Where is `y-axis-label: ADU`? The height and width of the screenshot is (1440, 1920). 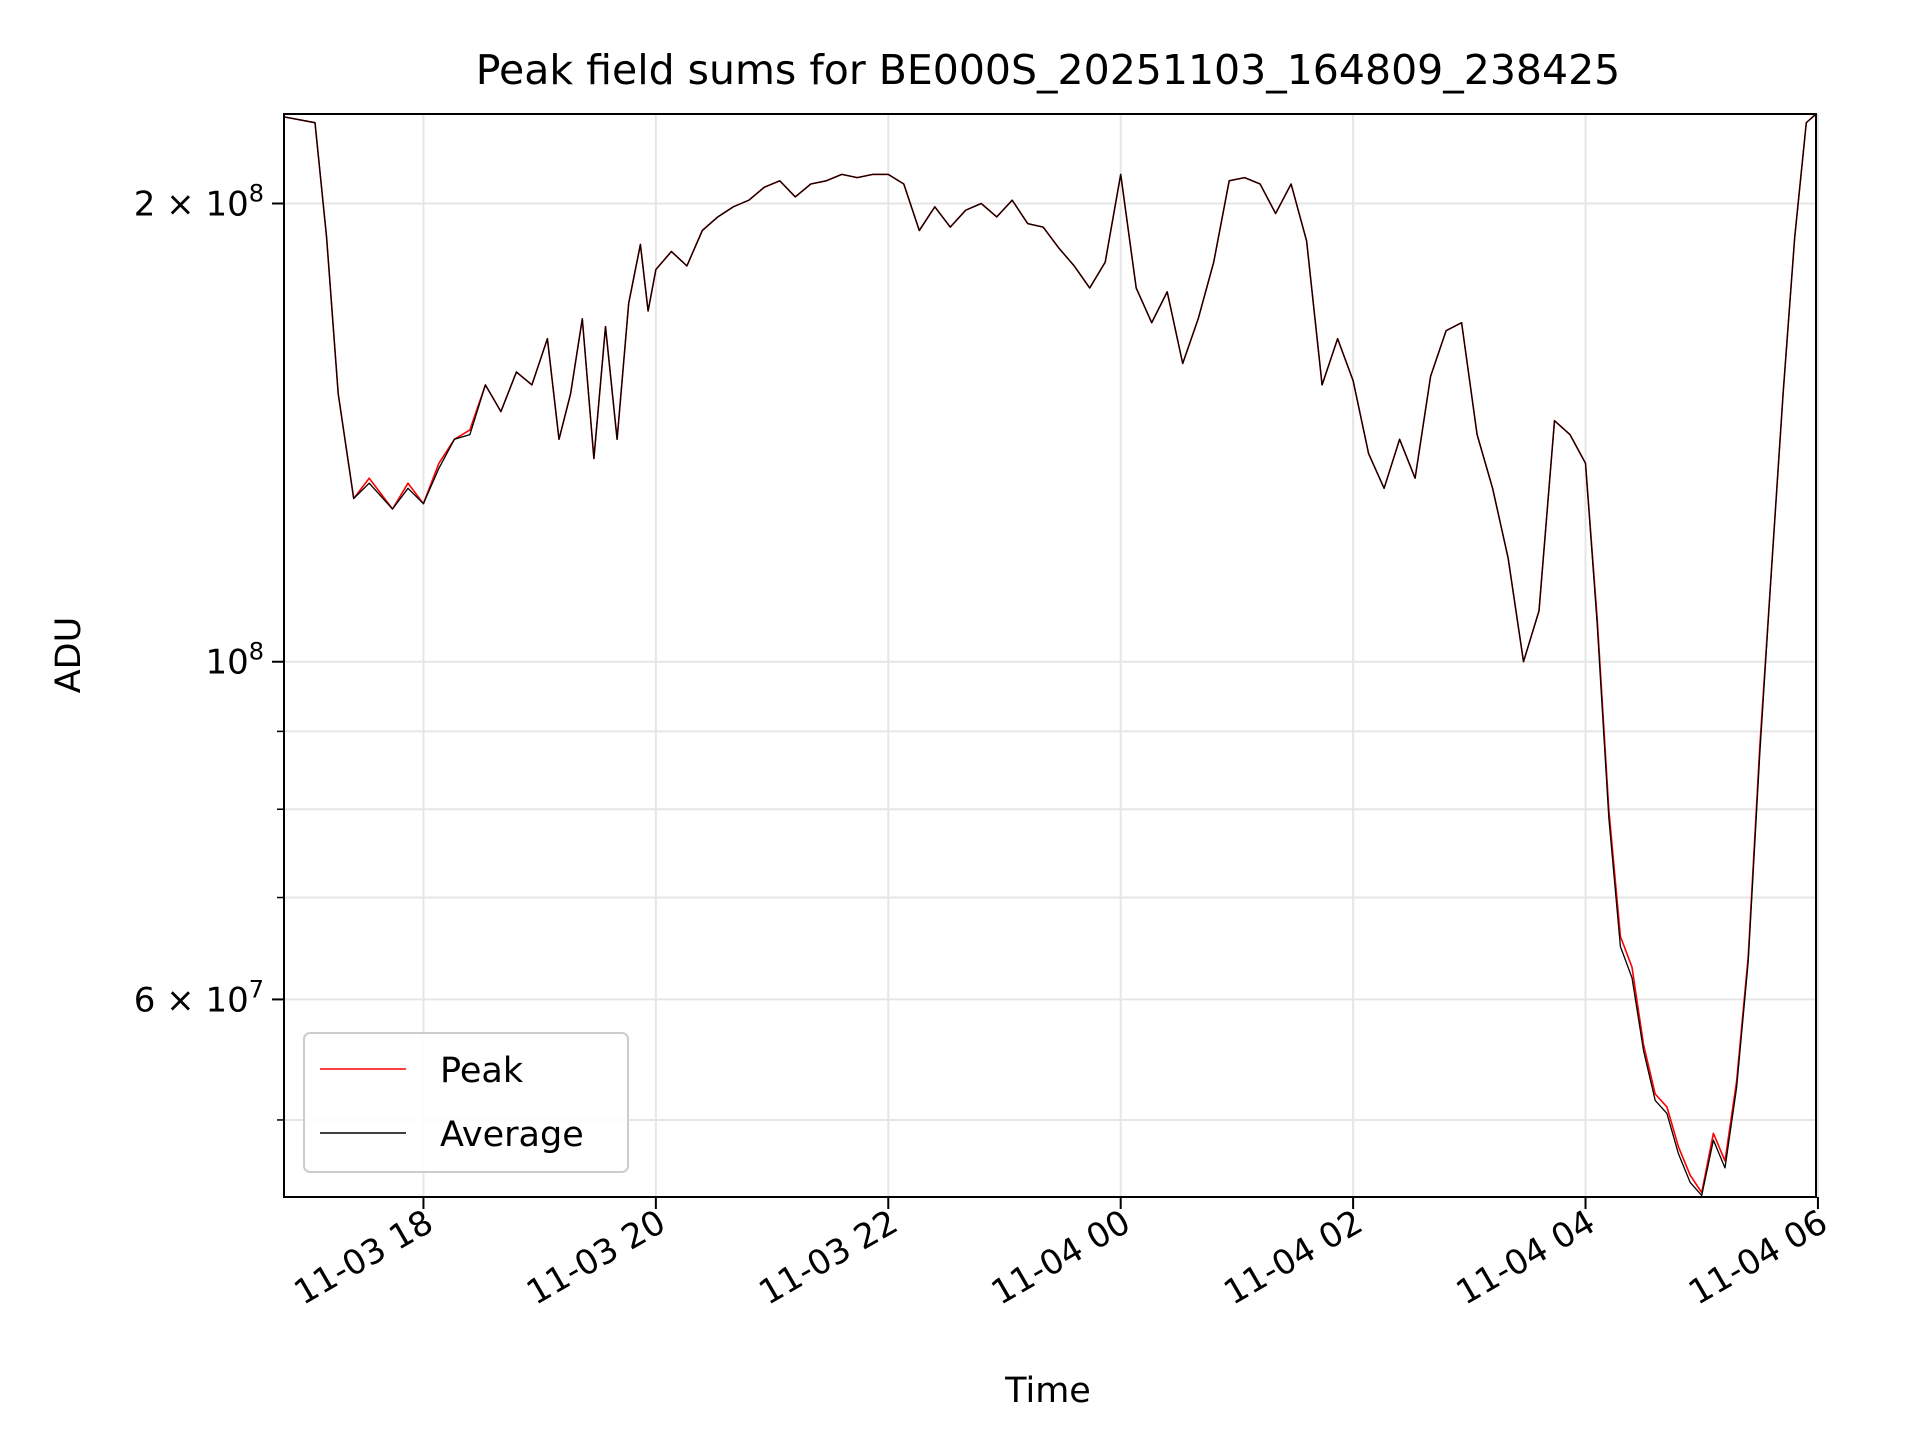
y-axis-label: ADU is located at coordinates (69, 655).